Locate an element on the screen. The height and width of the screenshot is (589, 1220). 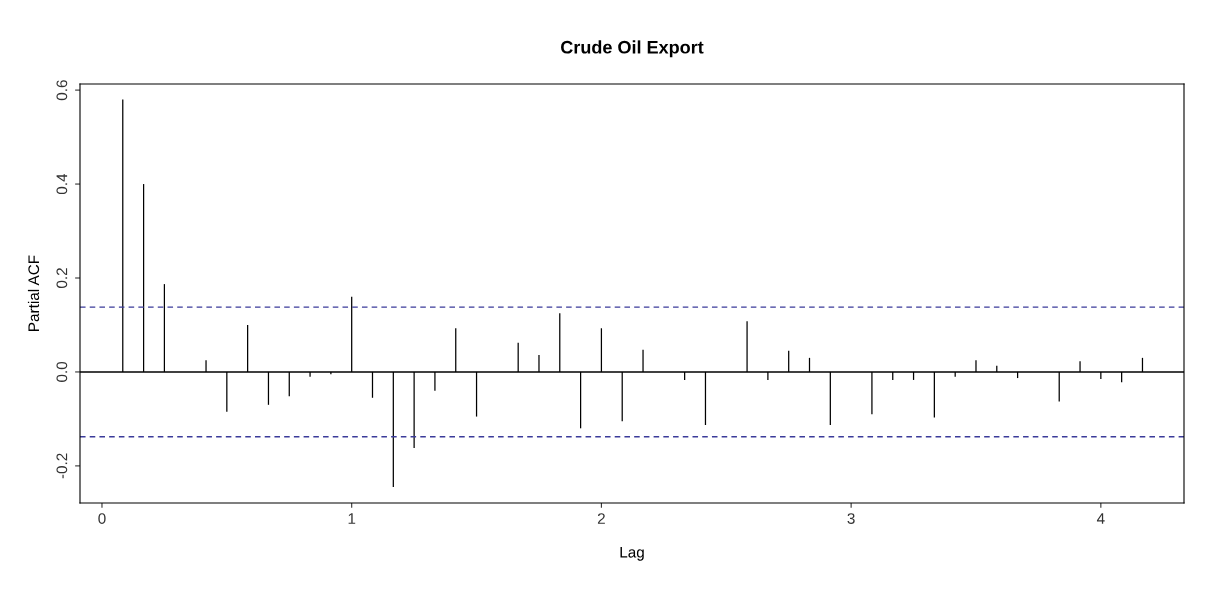
x-tick-label: 4 is located at coordinates (1100, 518).